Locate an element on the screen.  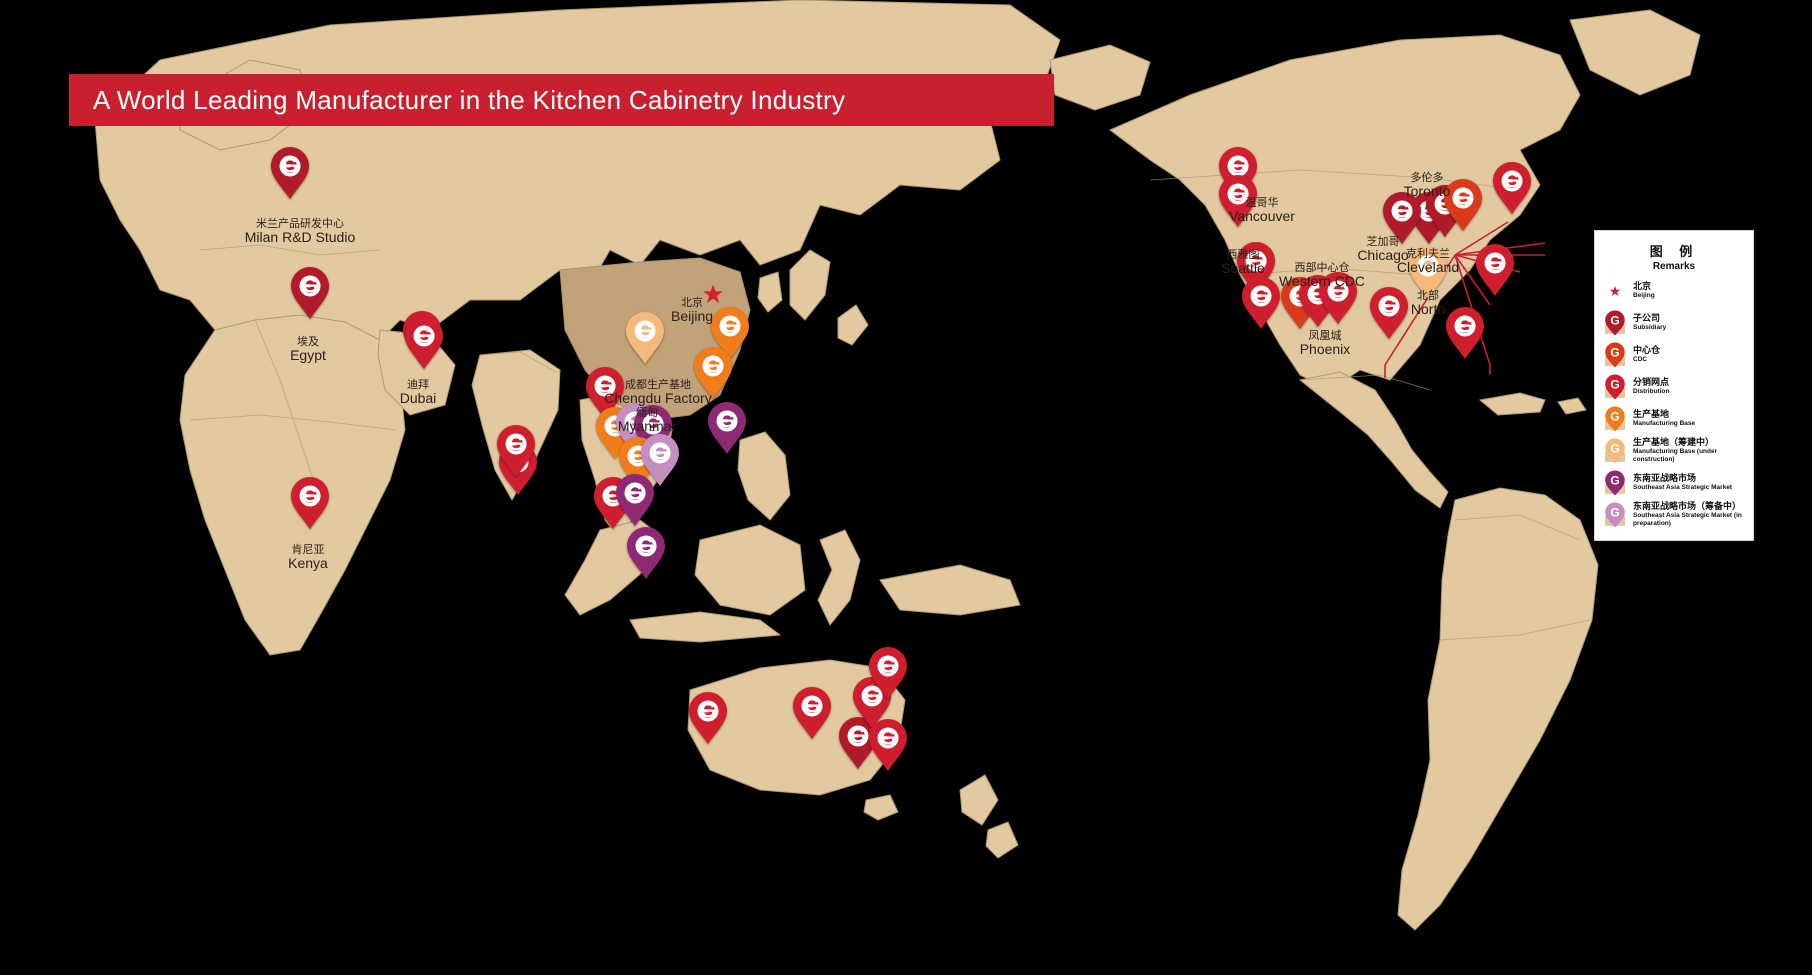
legend-label-4: 生产基地 Manufacturing Base is located at coordinates (1664, 419).